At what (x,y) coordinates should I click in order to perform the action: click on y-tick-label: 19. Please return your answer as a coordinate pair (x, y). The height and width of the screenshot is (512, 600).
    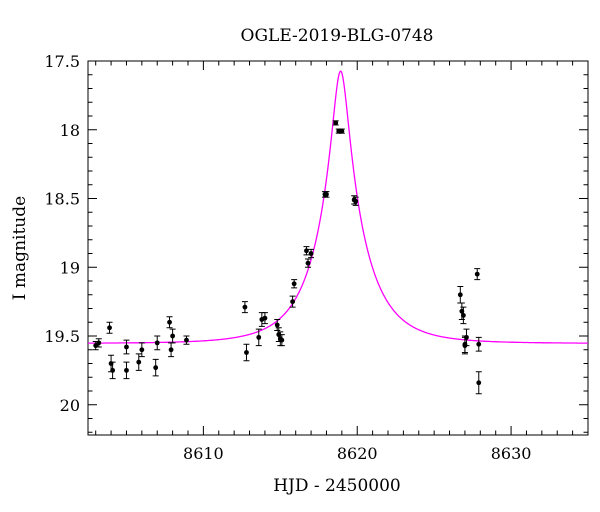
    Looking at the image, I should click on (70, 267).